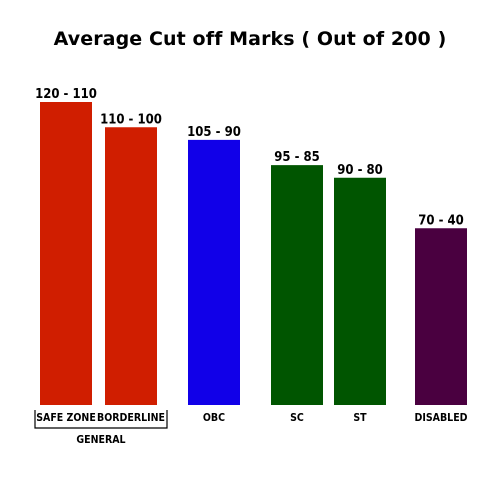  What do you see at coordinates (297, 157) in the screenshot?
I see `data-label-sc: 95 - 85` at bounding box center [297, 157].